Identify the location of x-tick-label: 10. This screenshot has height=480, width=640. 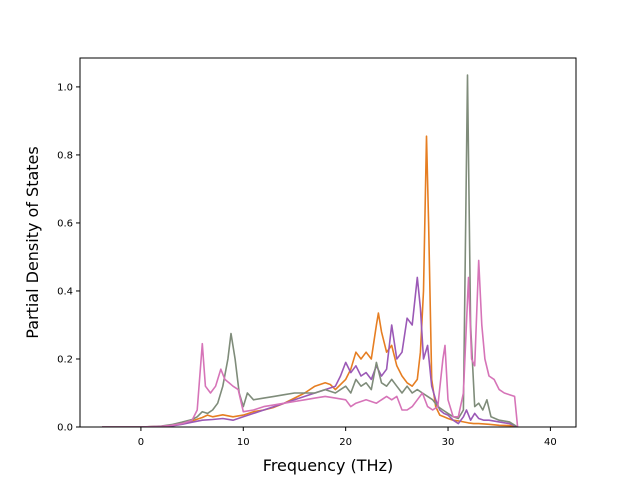
(243, 442).